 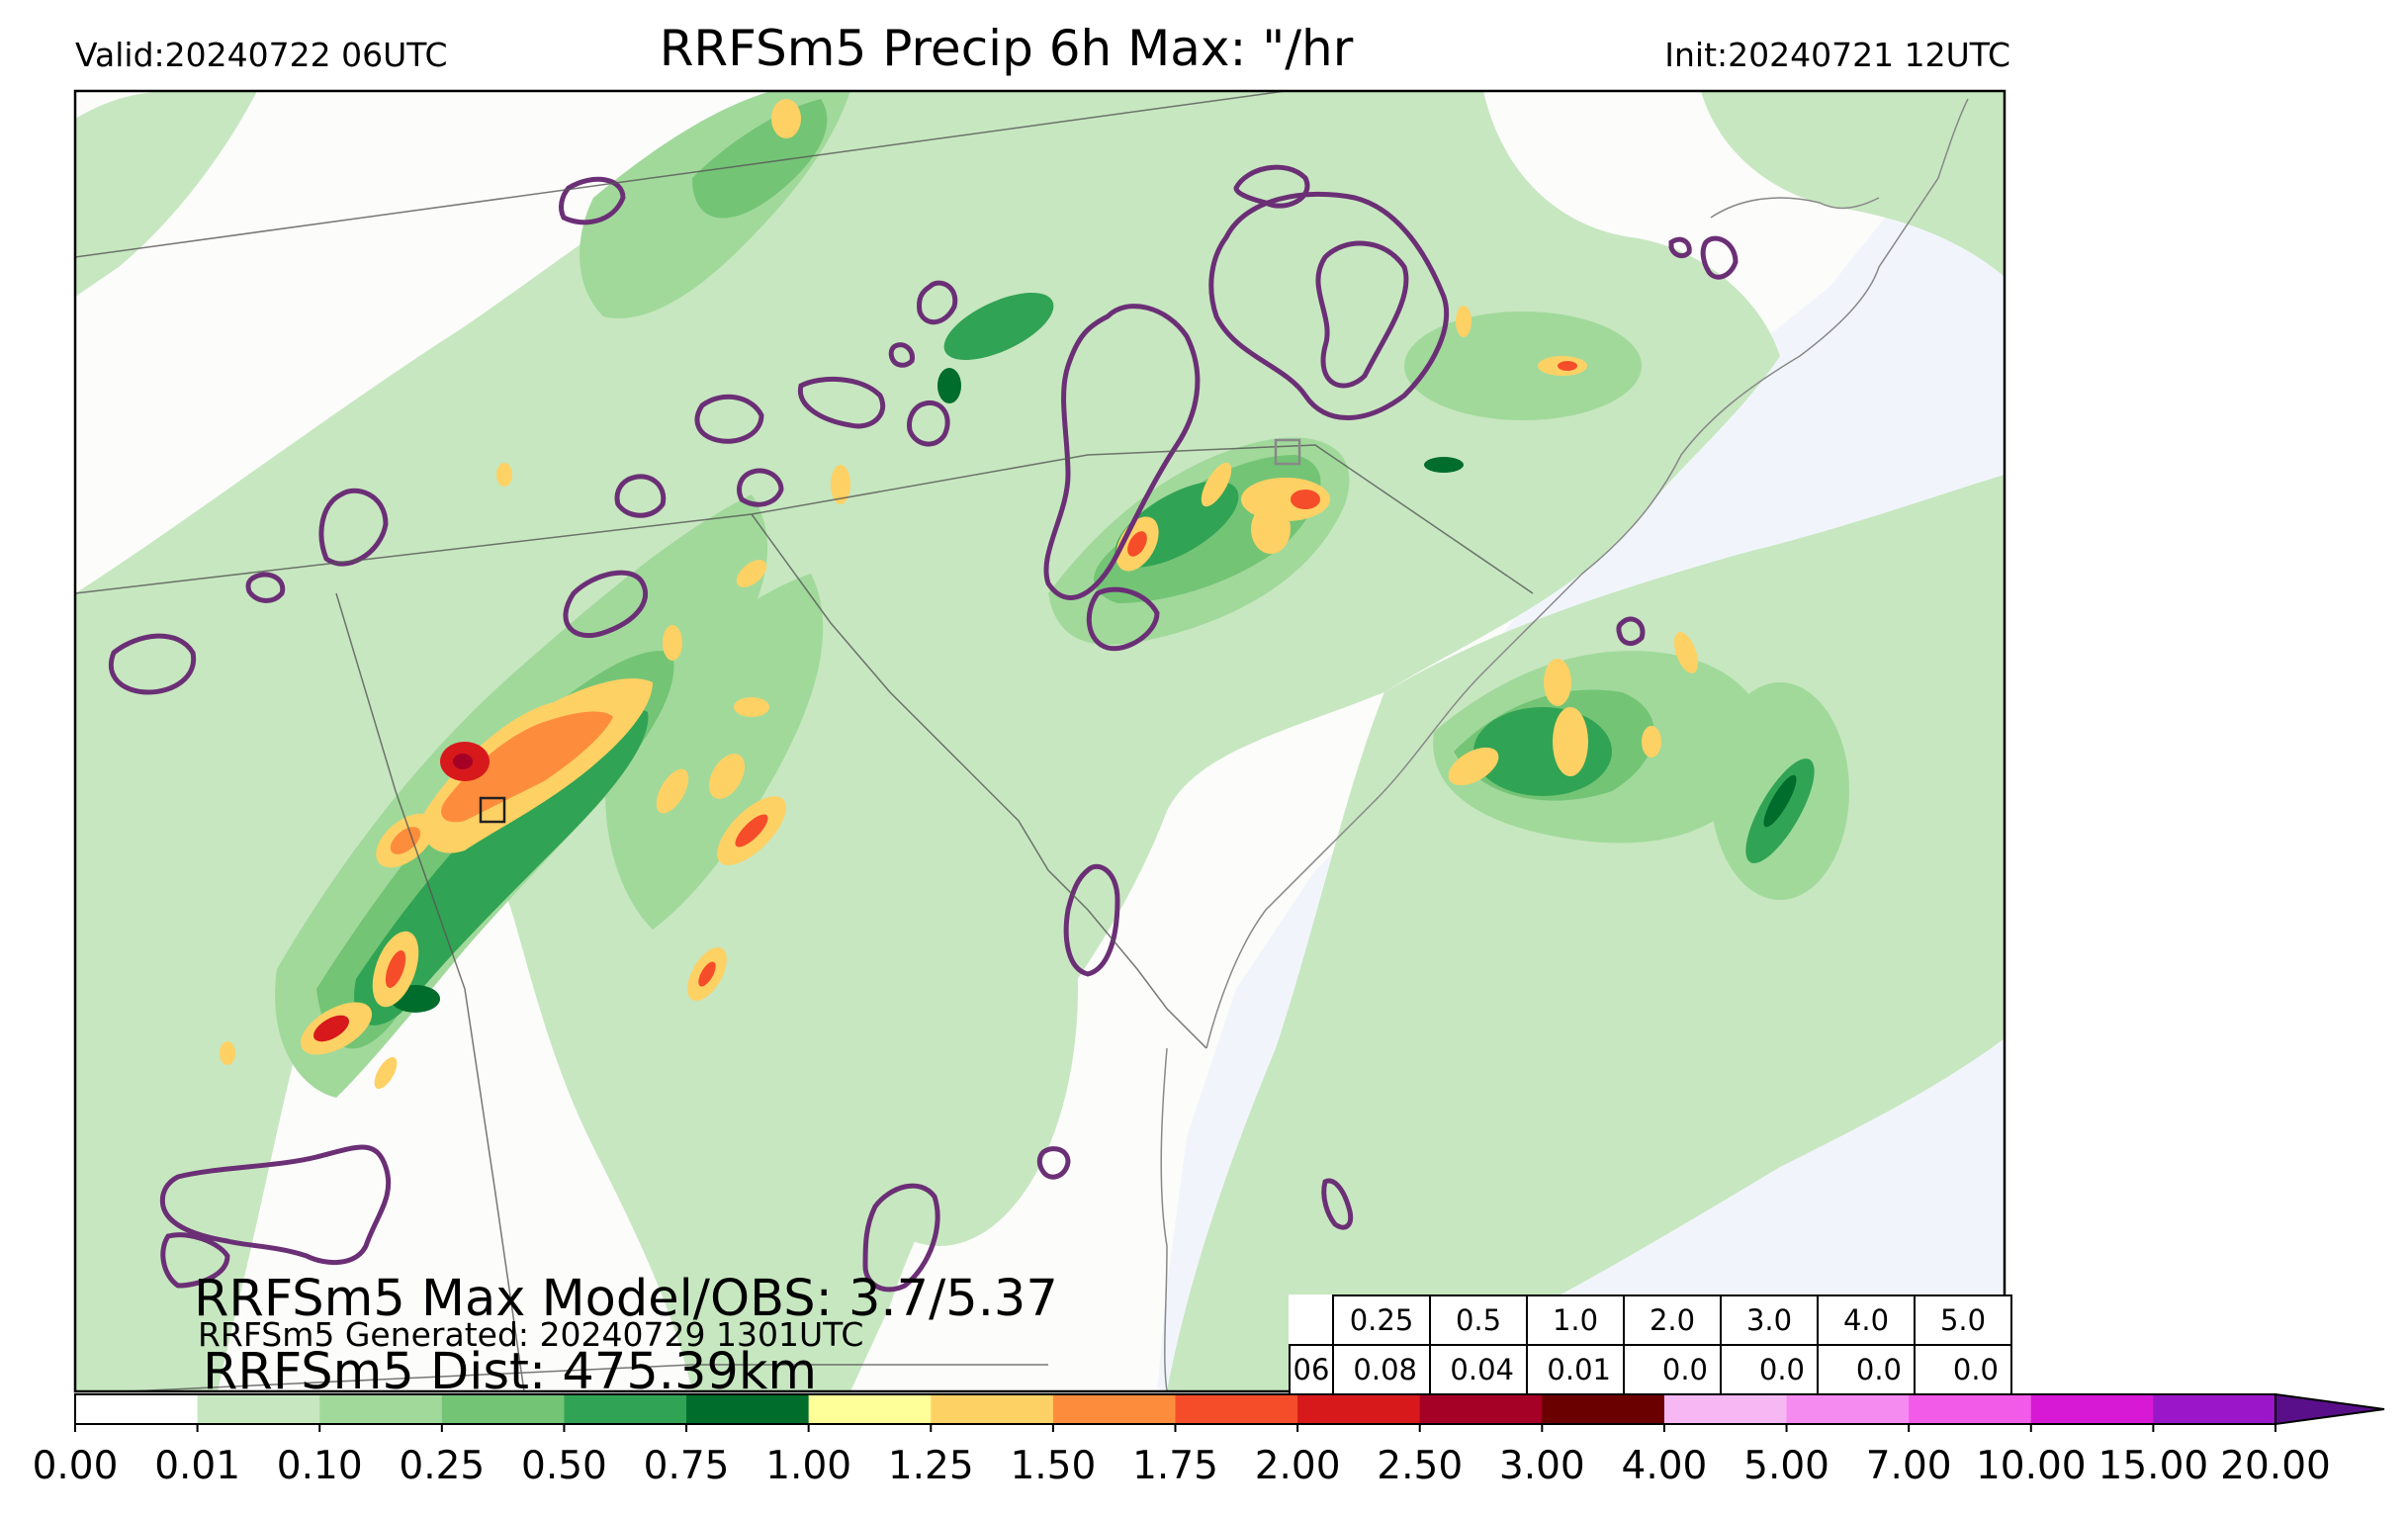 What do you see at coordinates (1006, 48) in the screenshot?
I see `chart-title: RRFSm5 Precip 6h Max: "/hr` at bounding box center [1006, 48].